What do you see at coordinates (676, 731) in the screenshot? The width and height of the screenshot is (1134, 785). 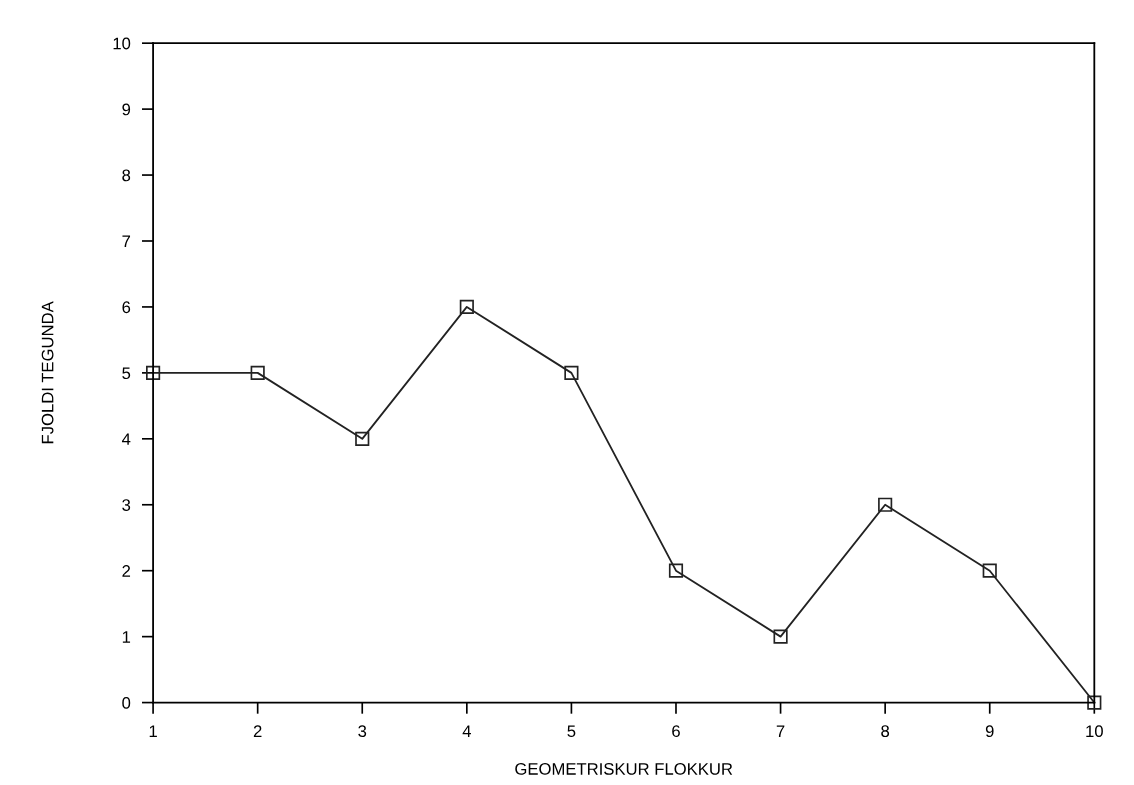 I see `x-tick-label: 6` at bounding box center [676, 731].